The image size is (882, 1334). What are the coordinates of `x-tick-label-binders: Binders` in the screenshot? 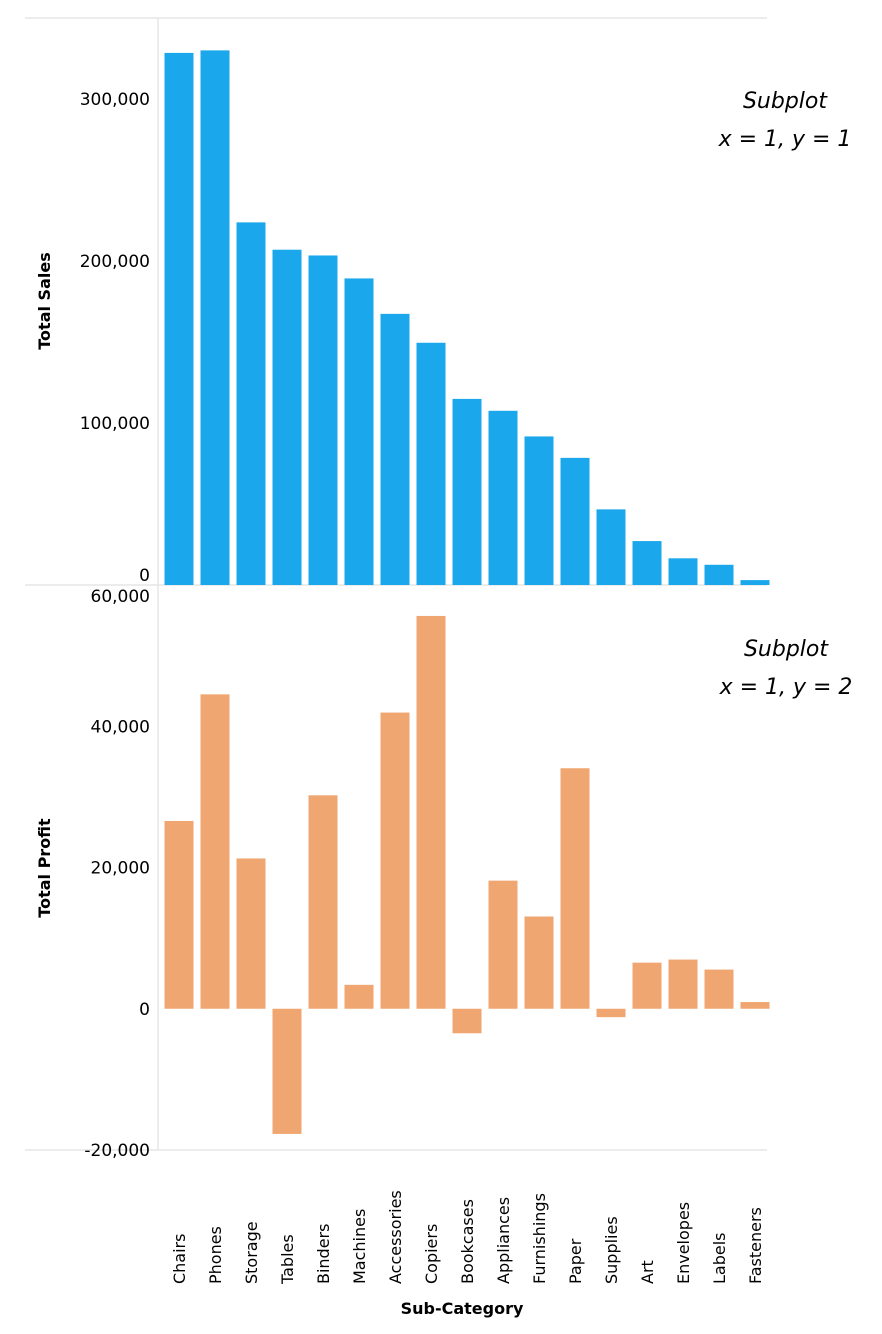 It's located at (323, 1254).